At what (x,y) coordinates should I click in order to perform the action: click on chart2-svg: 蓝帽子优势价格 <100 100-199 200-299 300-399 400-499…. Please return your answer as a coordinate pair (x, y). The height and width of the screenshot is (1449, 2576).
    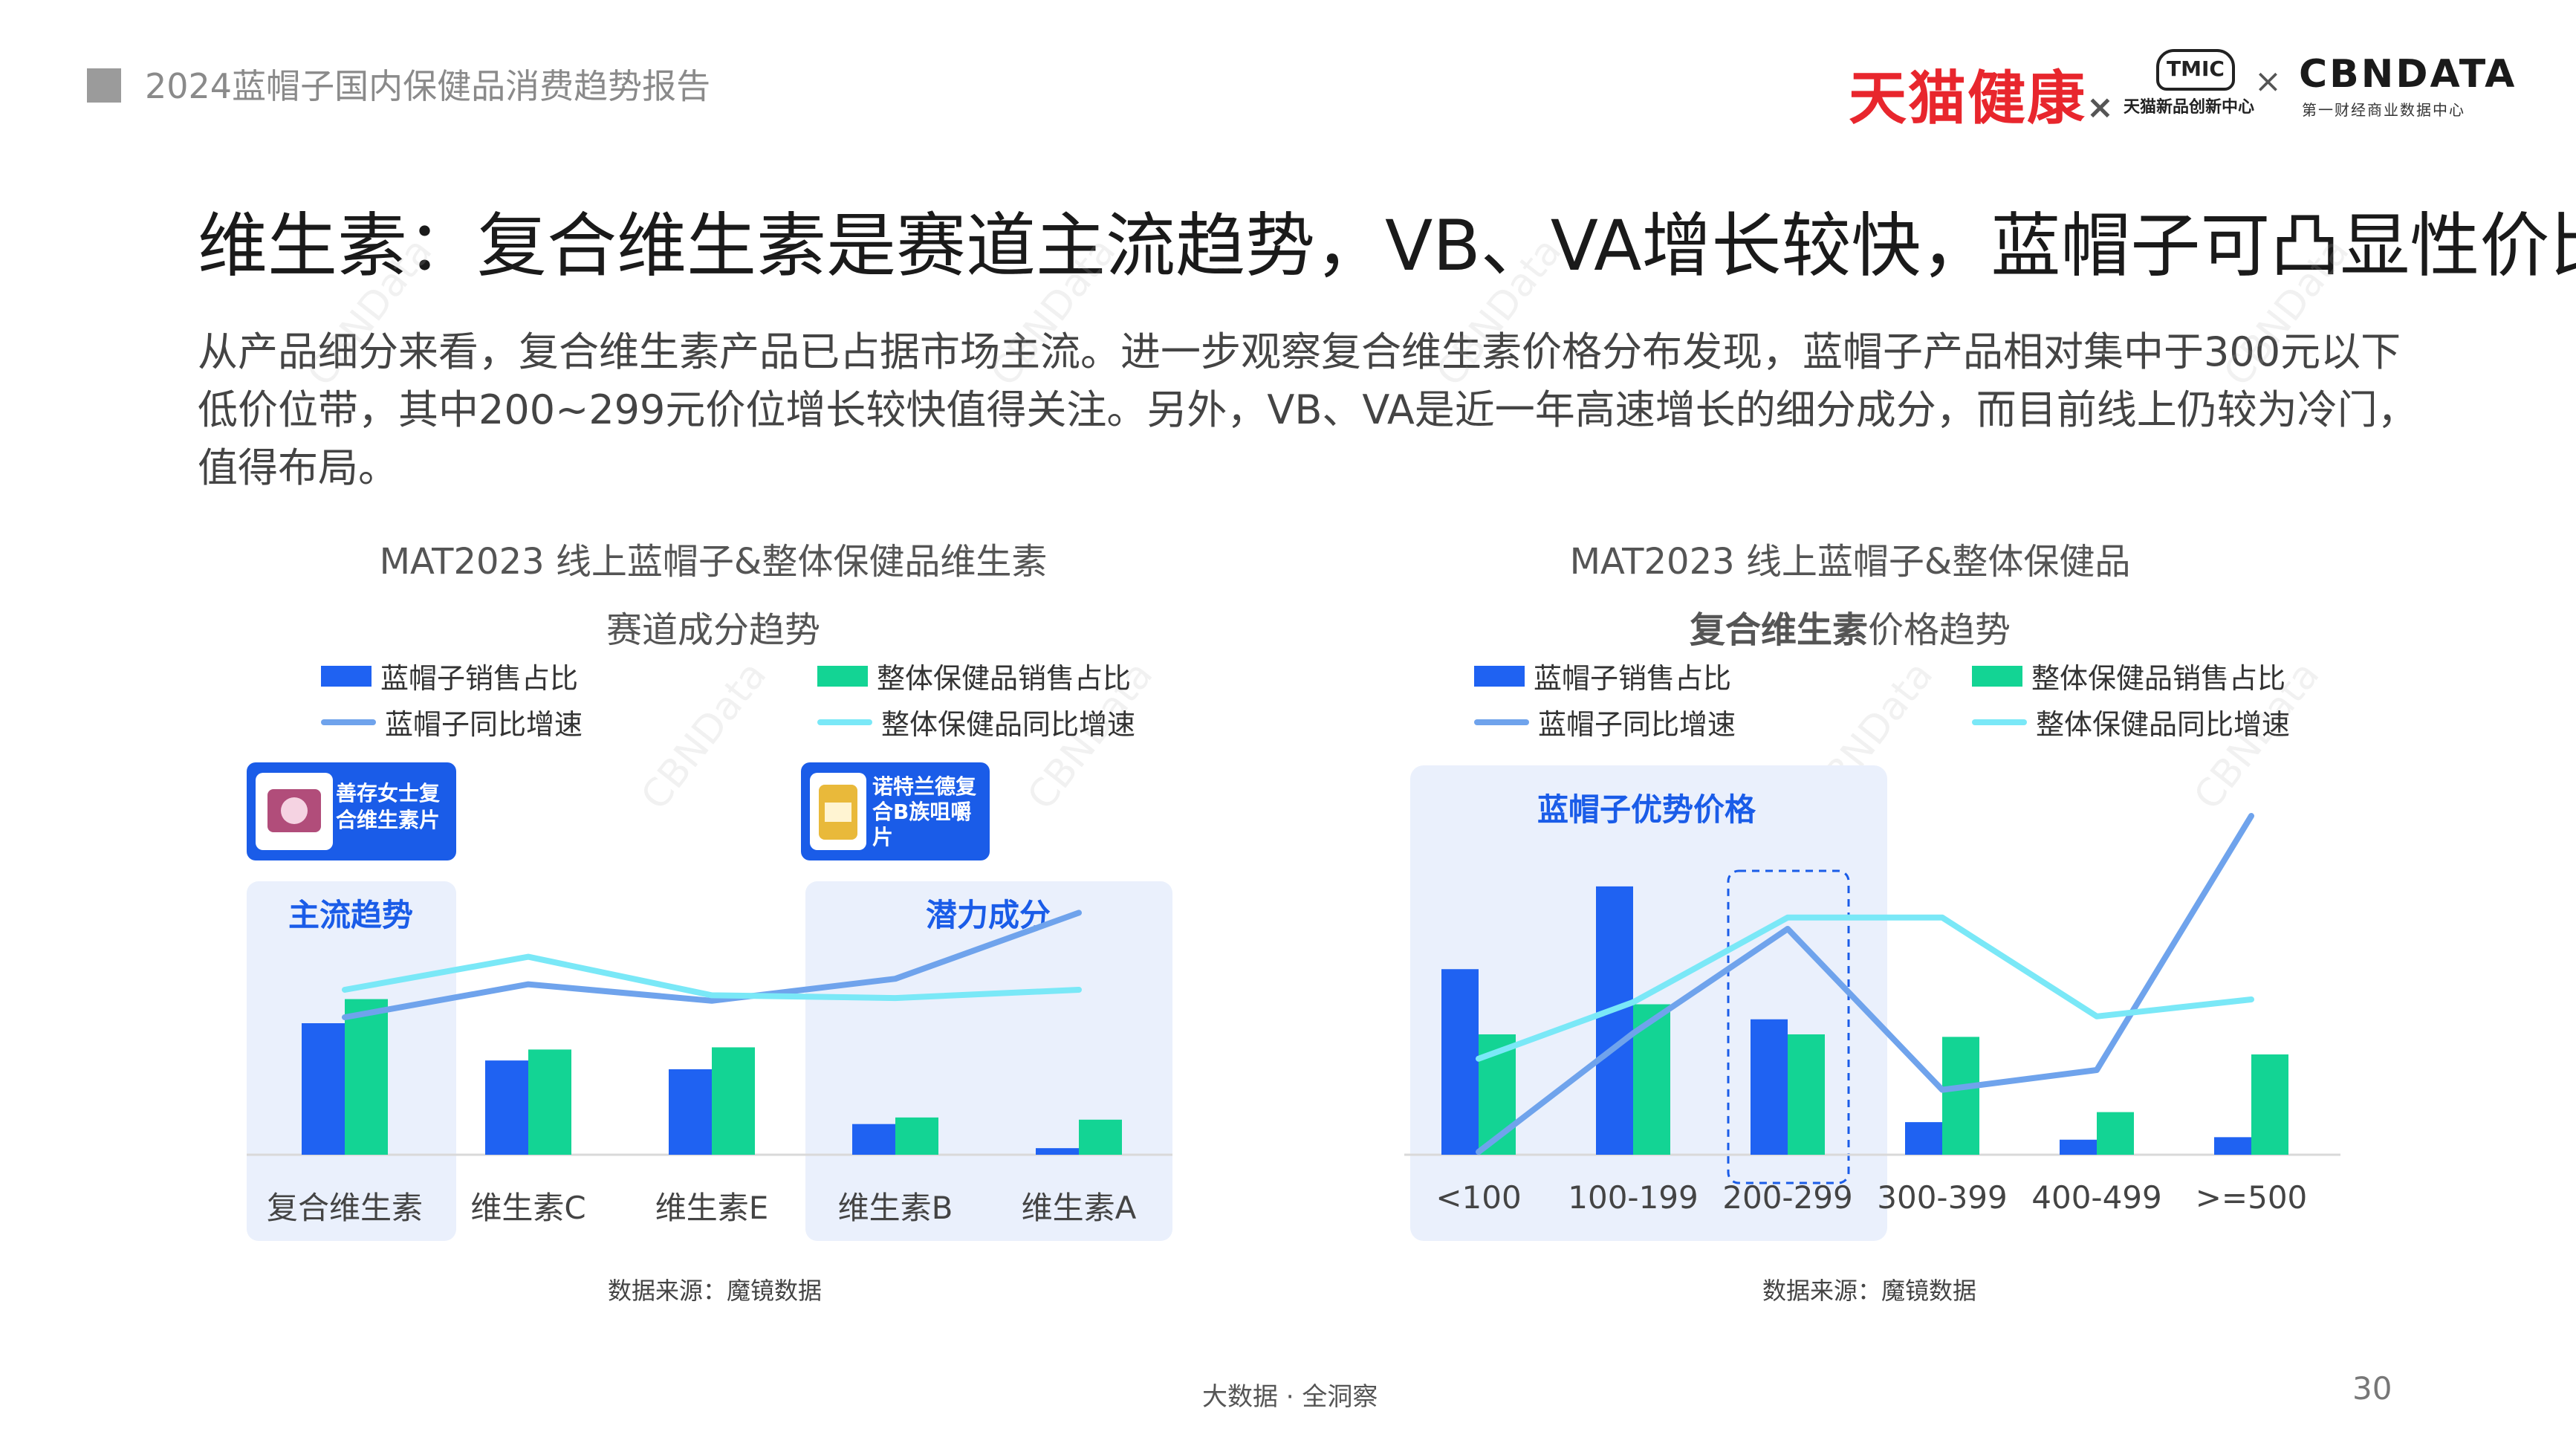
    Looking at the image, I should click on (1872, 1003).